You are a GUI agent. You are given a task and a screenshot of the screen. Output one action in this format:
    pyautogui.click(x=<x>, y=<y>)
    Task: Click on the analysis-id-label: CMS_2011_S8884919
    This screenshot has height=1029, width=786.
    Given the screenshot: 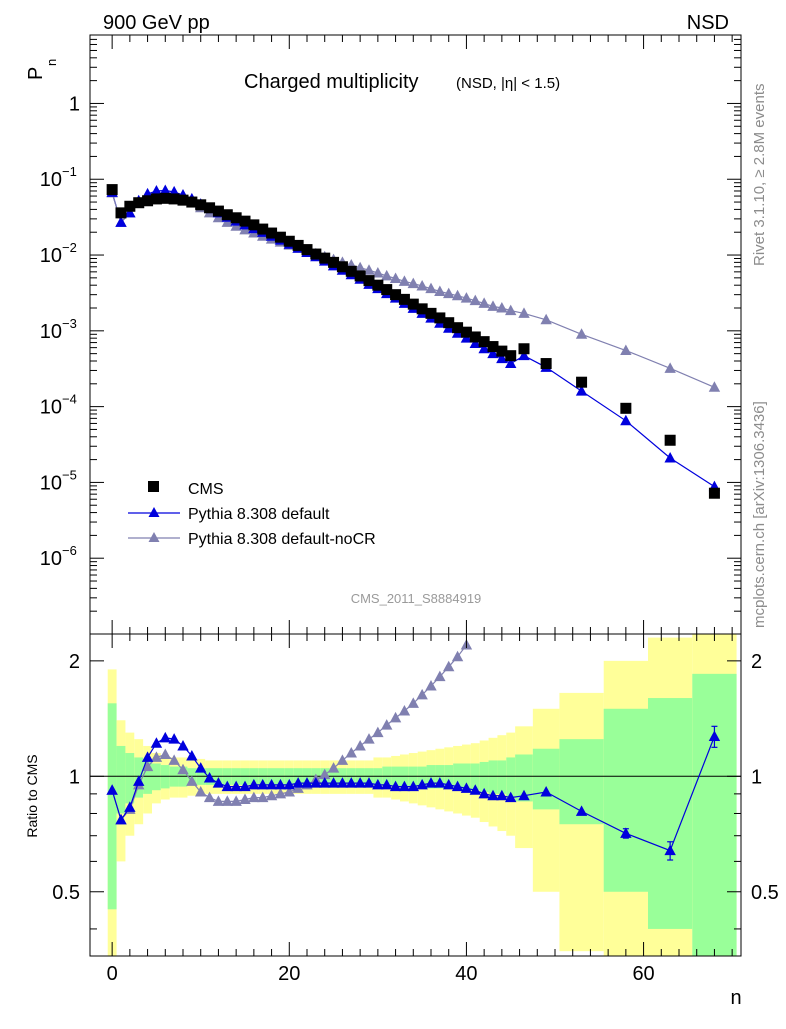 What is the action you would take?
    pyautogui.click(x=416, y=598)
    